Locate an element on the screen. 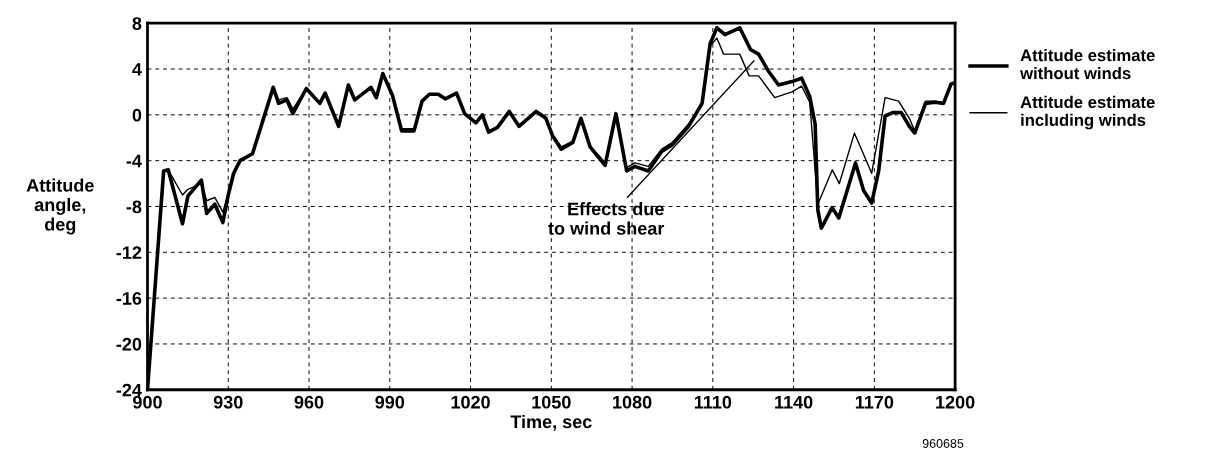 The width and height of the screenshot is (1209, 464). y-tick-label: -16 is located at coordinates (129, 298).